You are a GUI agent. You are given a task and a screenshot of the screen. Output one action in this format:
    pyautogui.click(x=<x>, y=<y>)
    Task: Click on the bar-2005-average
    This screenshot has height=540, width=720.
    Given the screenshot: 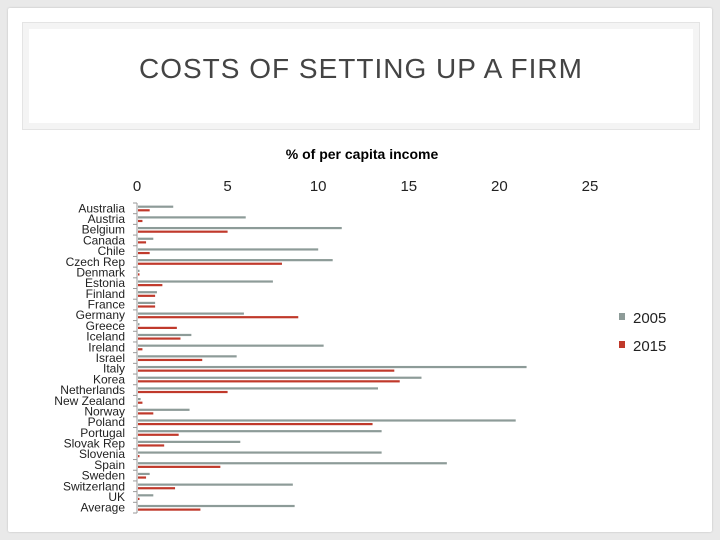 What is the action you would take?
    pyautogui.click(x=216, y=506)
    